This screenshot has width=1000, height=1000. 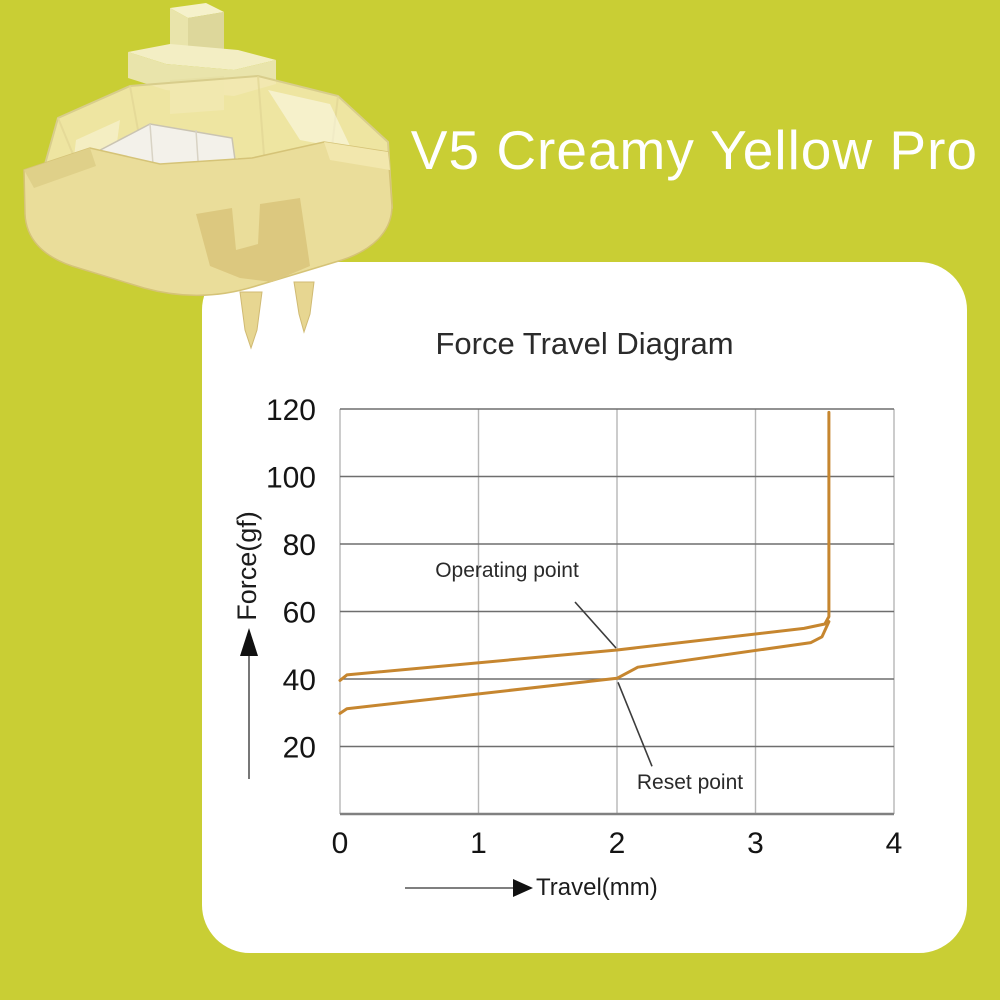 I want to click on svg-text: 1, so click(x=478, y=843).